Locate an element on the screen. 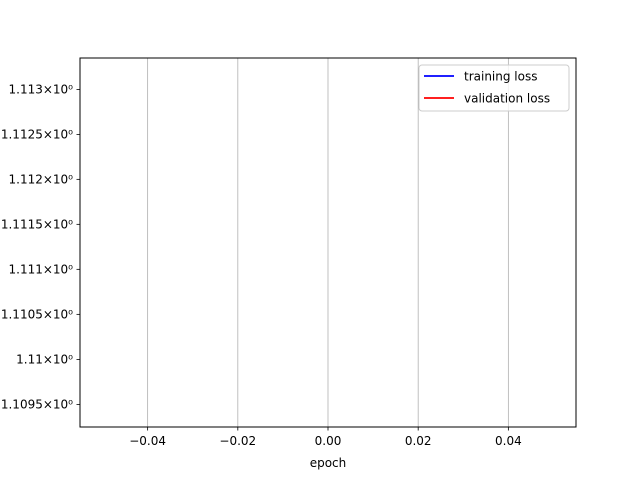 This screenshot has width=640, height=480. y-tick-value: 1.112 is located at coordinates (26, 179).